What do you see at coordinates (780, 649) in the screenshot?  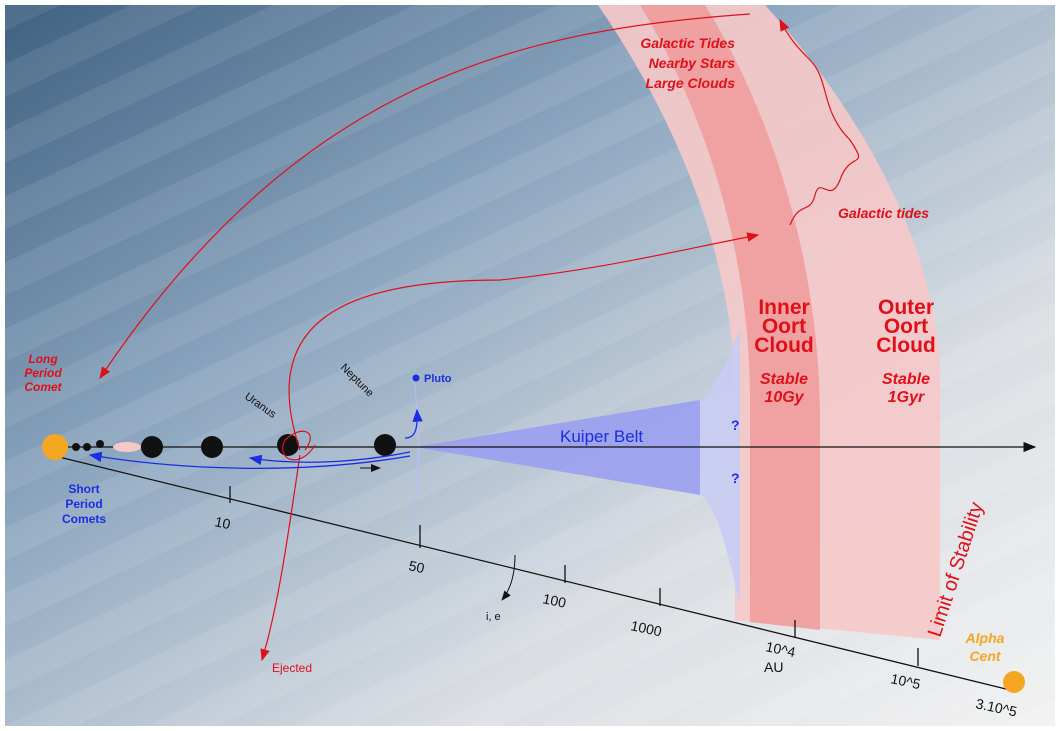 I see `tick-label: 10^4` at bounding box center [780, 649].